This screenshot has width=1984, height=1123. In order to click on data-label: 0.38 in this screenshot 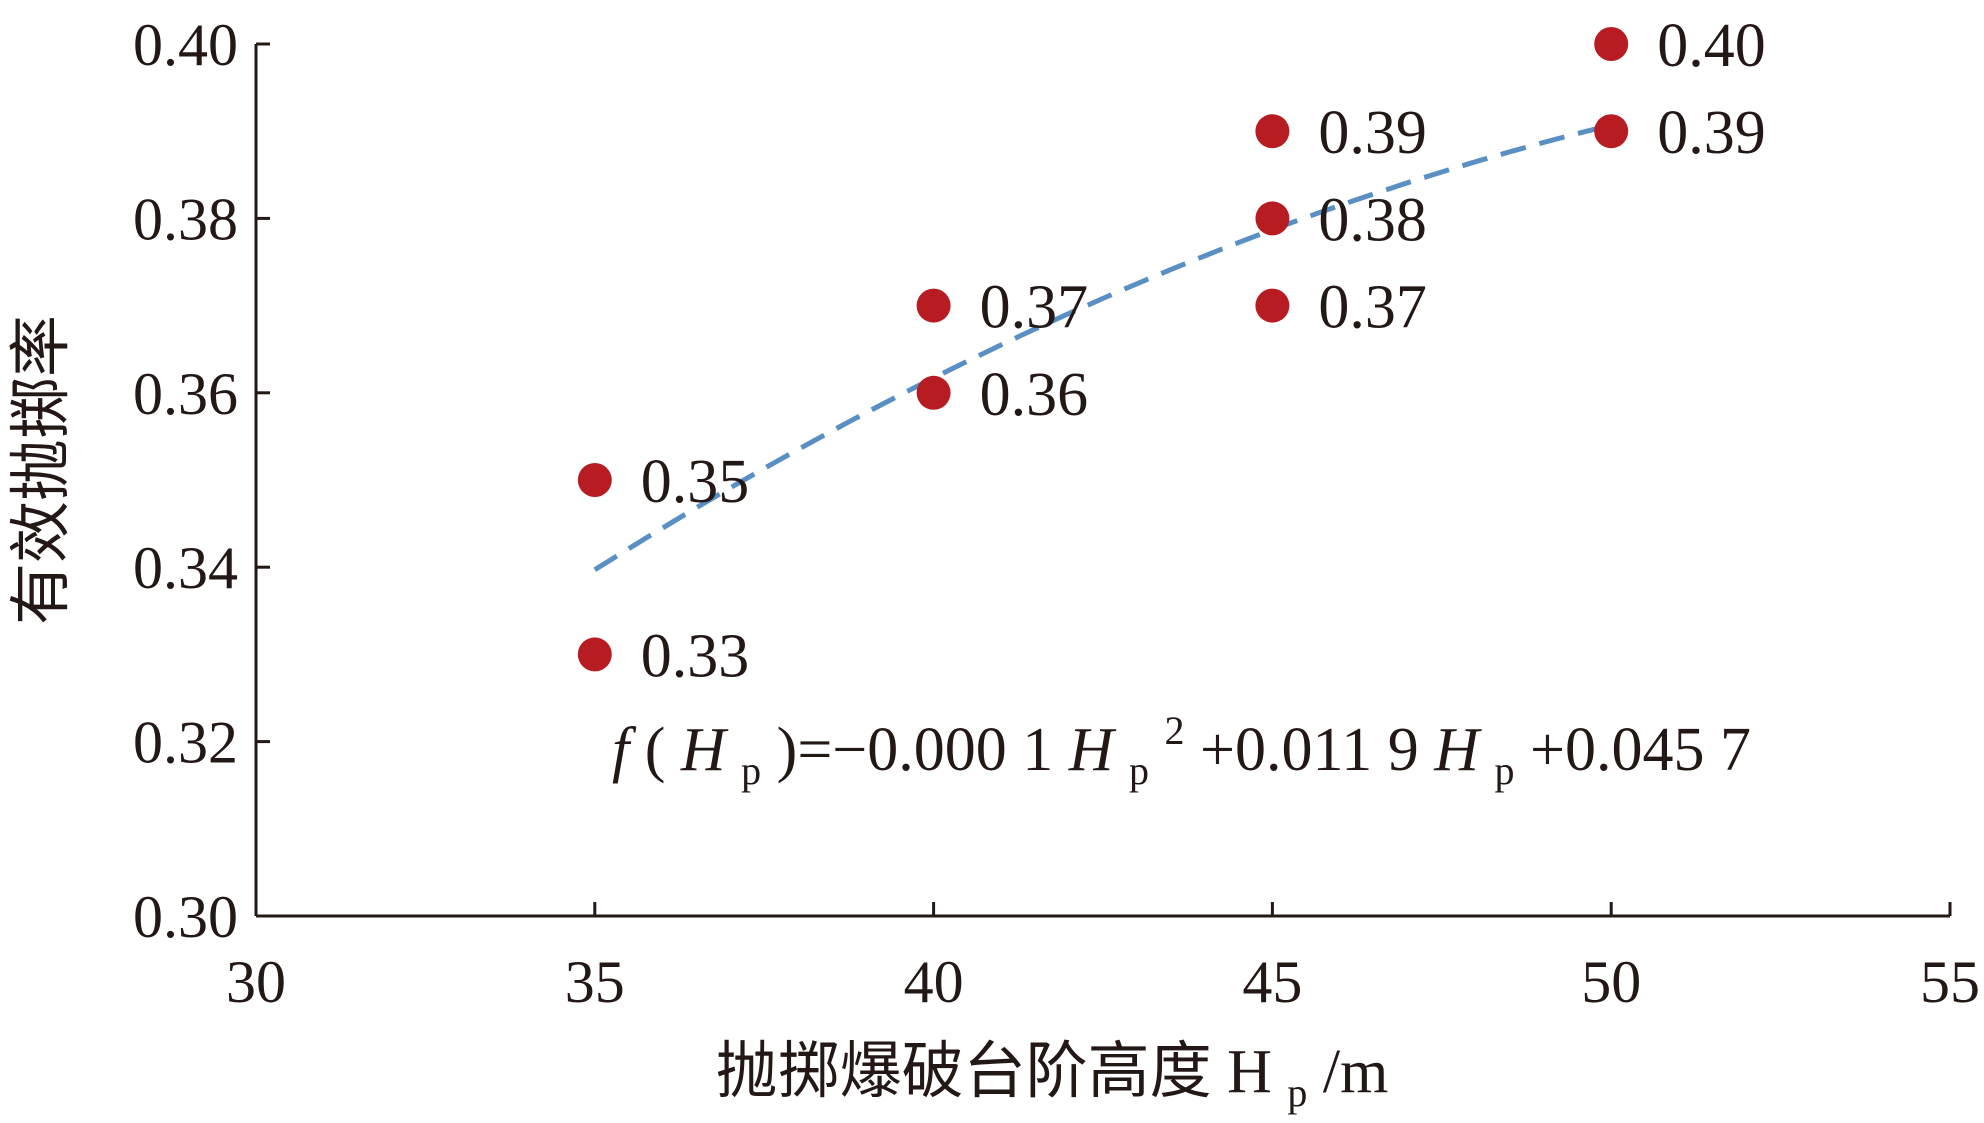, I will do `click(1372, 220)`.